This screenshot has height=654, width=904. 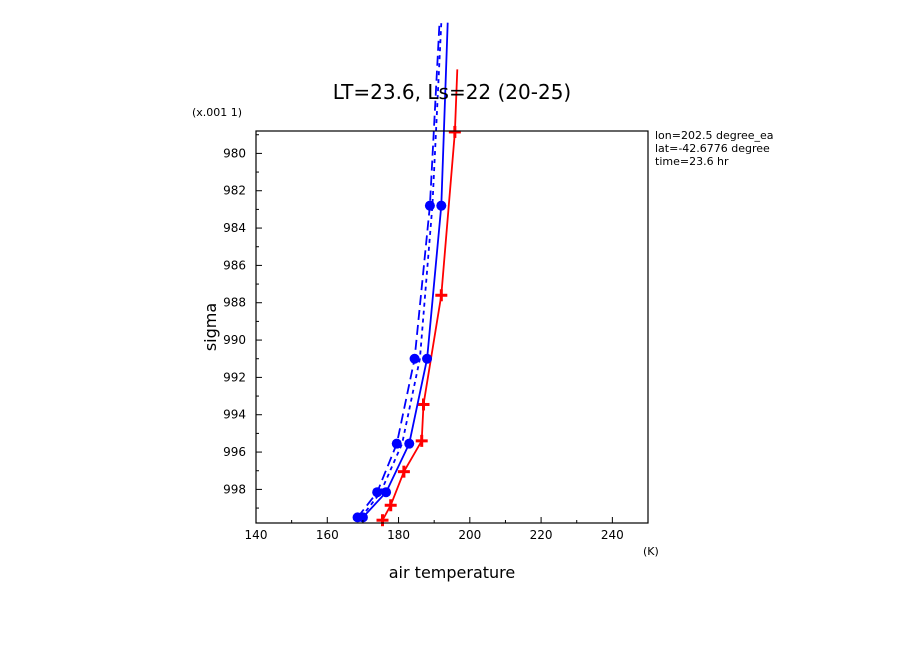 What do you see at coordinates (452, 572) in the screenshot?
I see `x-axis-label: air temperature` at bounding box center [452, 572].